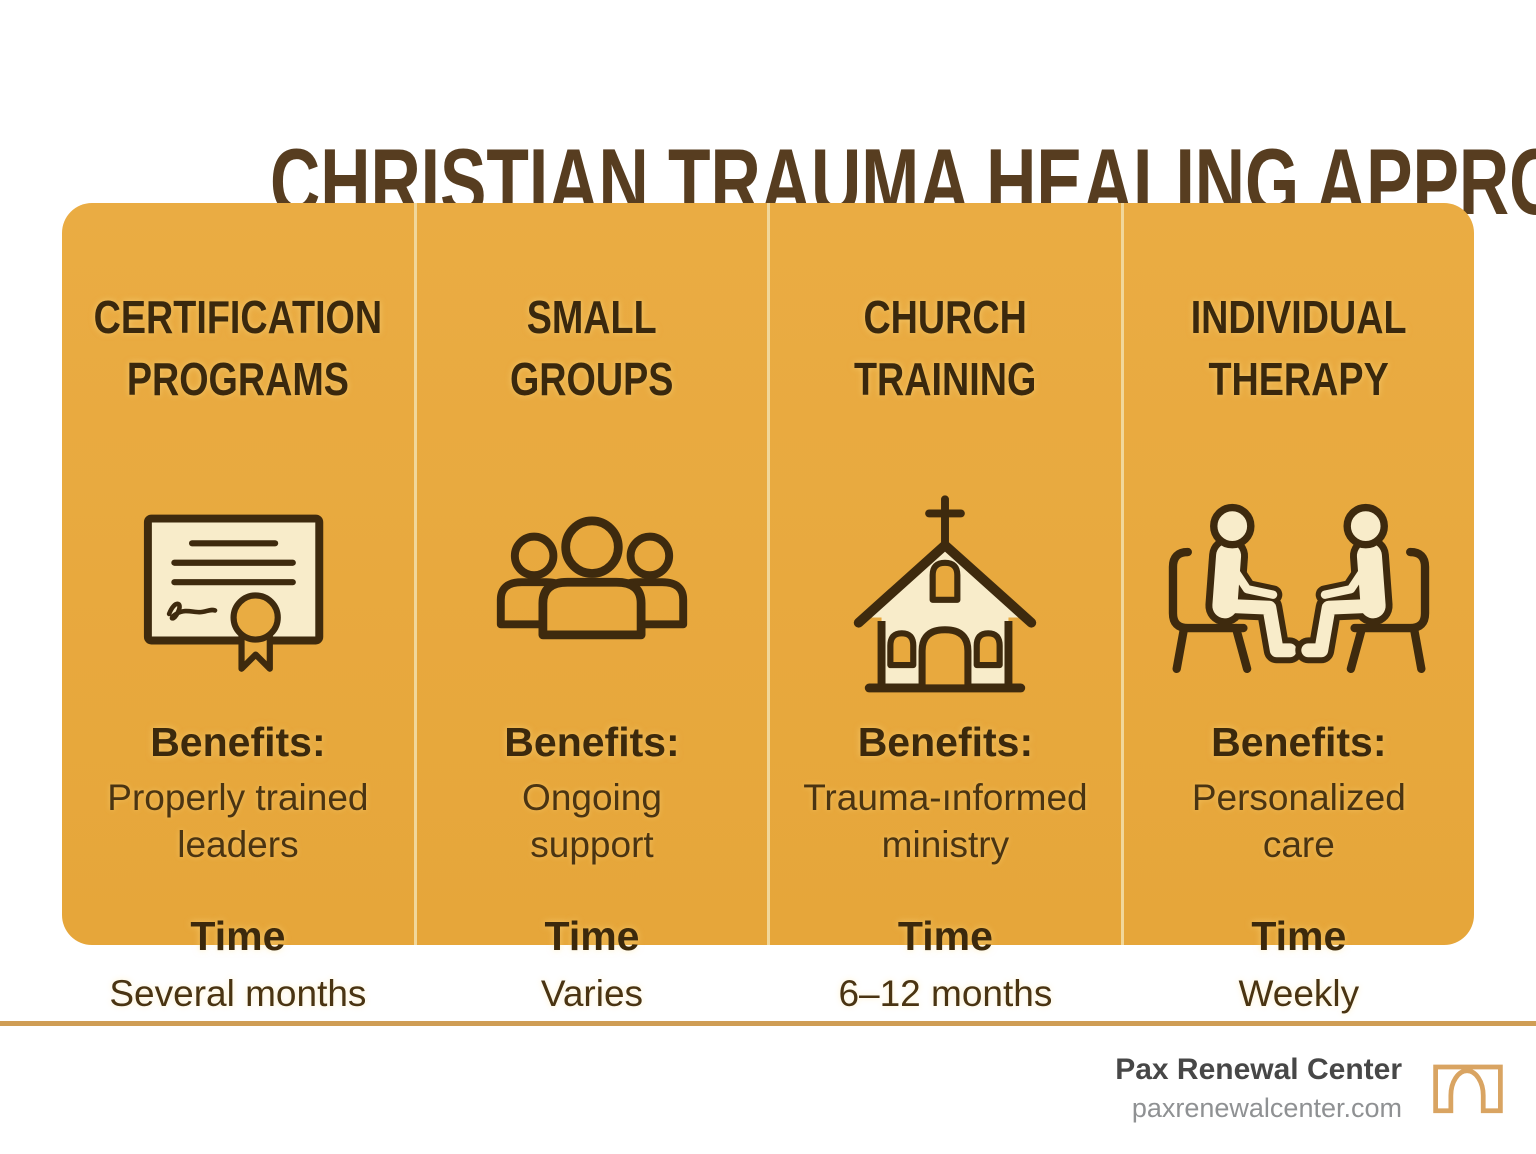 This screenshot has height=1154, width=1536. What do you see at coordinates (945, 994) in the screenshot?
I see `time-value: 6–12 months` at bounding box center [945, 994].